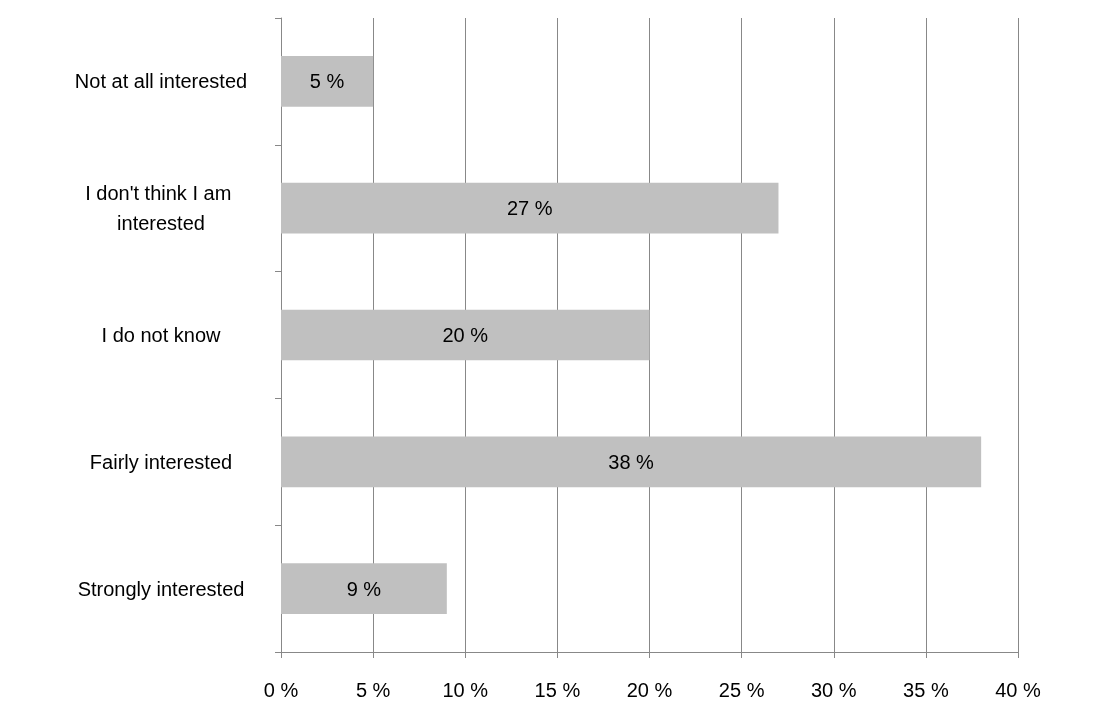 Image resolution: width=1094 pixels, height=720 pixels. I want to click on x-tick-label: 15 %, so click(557, 690).